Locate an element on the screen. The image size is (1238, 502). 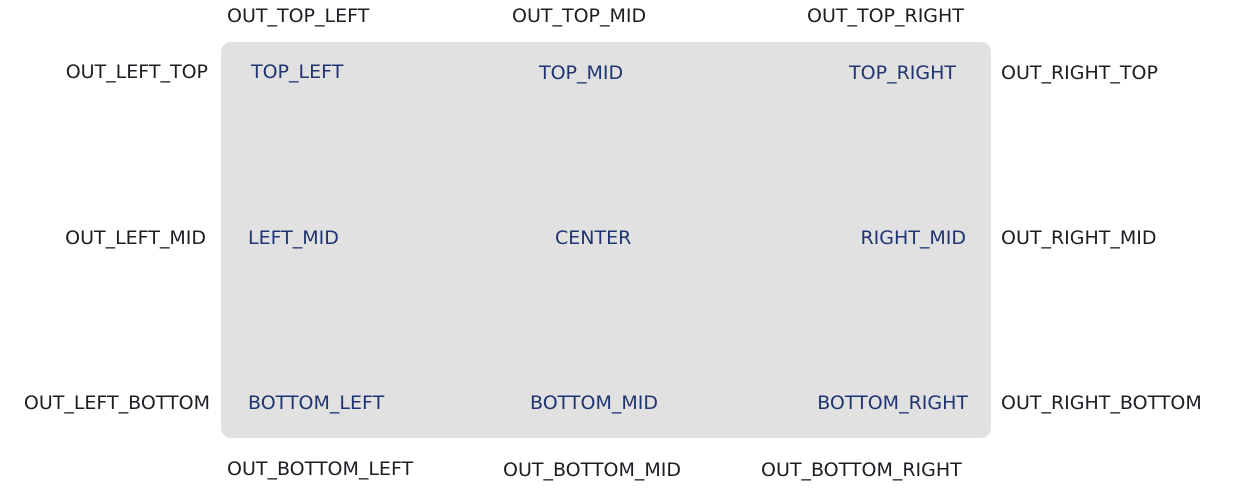
center-label: CENTER is located at coordinates (593, 238).